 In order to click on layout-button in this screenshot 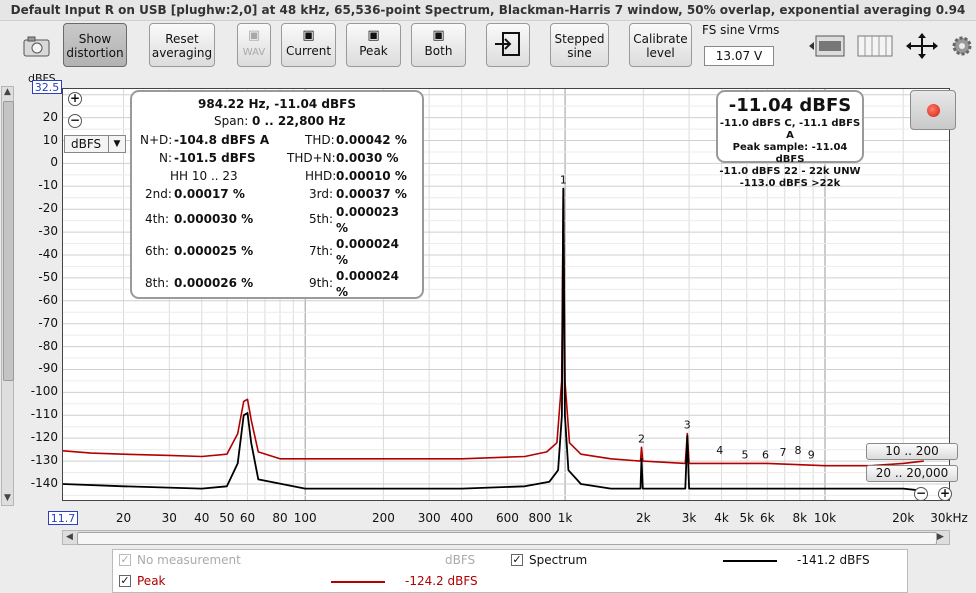, I will do `click(827, 46)`.